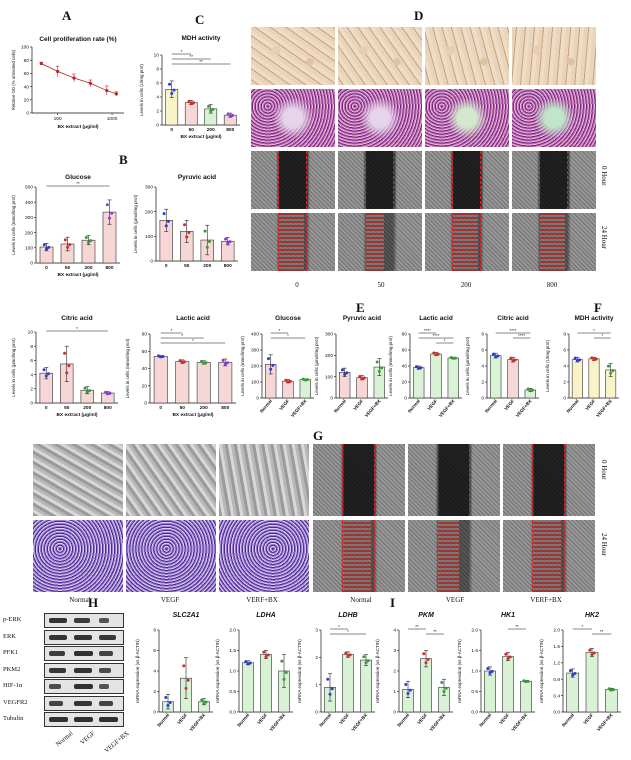 The width and height of the screenshot is (631, 760). I want to click on category-label: 800, so click(230, 130).